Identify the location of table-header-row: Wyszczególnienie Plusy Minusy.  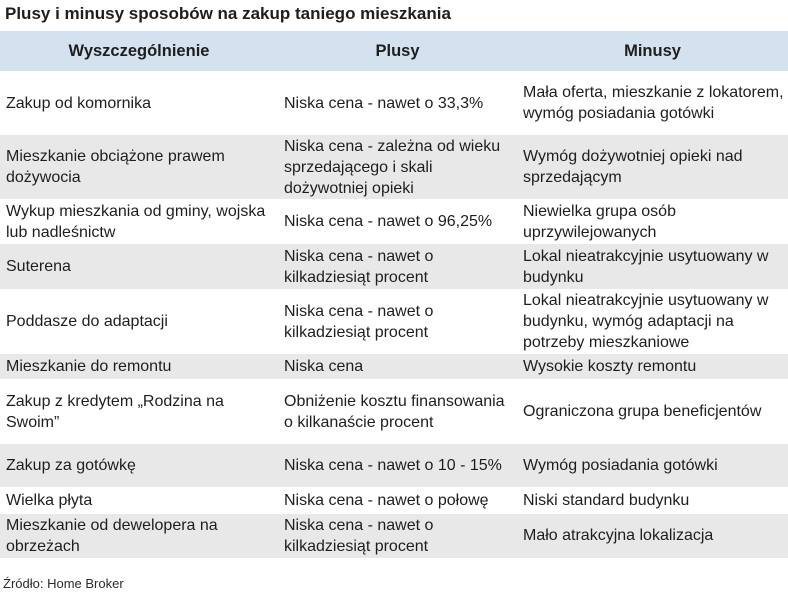
(394, 51).